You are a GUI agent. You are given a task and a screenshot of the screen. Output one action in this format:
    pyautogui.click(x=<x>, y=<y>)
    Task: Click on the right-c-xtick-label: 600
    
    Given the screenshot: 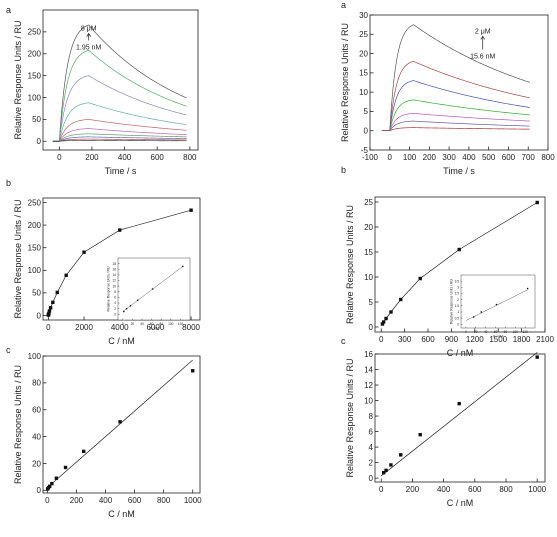 What is the action you would take?
    pyautogui.click(x=475, y=489)
    